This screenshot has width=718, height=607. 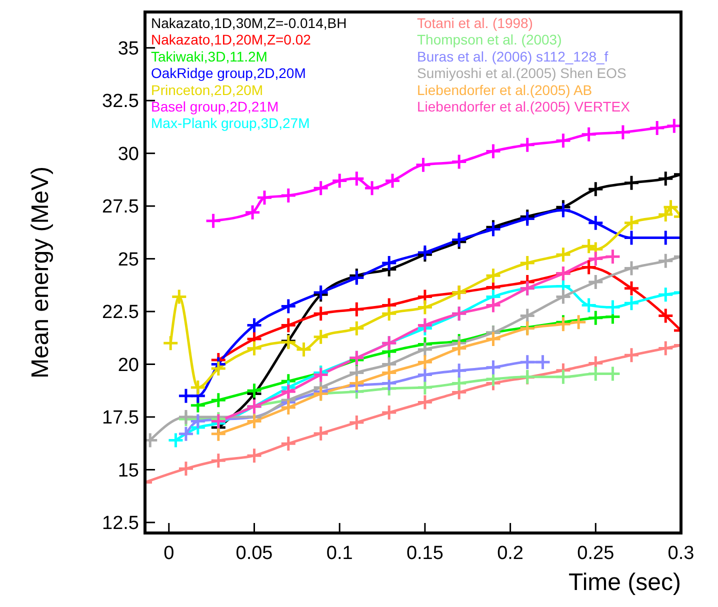 I want to click on x-tick-label: 0.1, so click(x=339, y=553).